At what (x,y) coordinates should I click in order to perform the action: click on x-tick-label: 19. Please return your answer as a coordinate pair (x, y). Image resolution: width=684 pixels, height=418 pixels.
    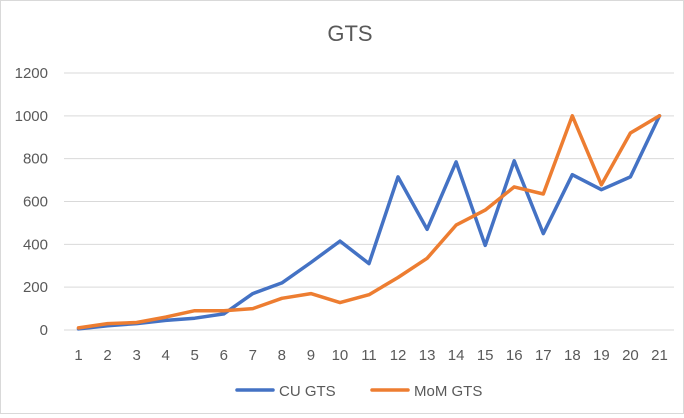
    Looking at the image, I should click on (601, 355).